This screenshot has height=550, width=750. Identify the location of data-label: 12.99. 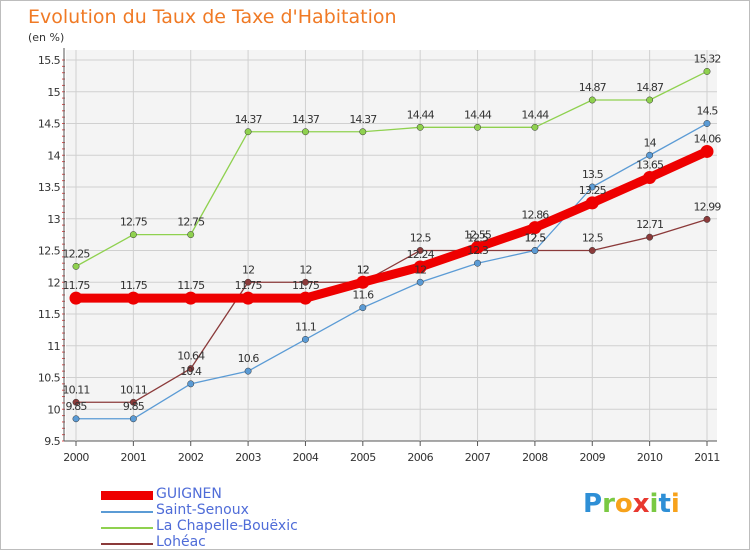
(708, 206).